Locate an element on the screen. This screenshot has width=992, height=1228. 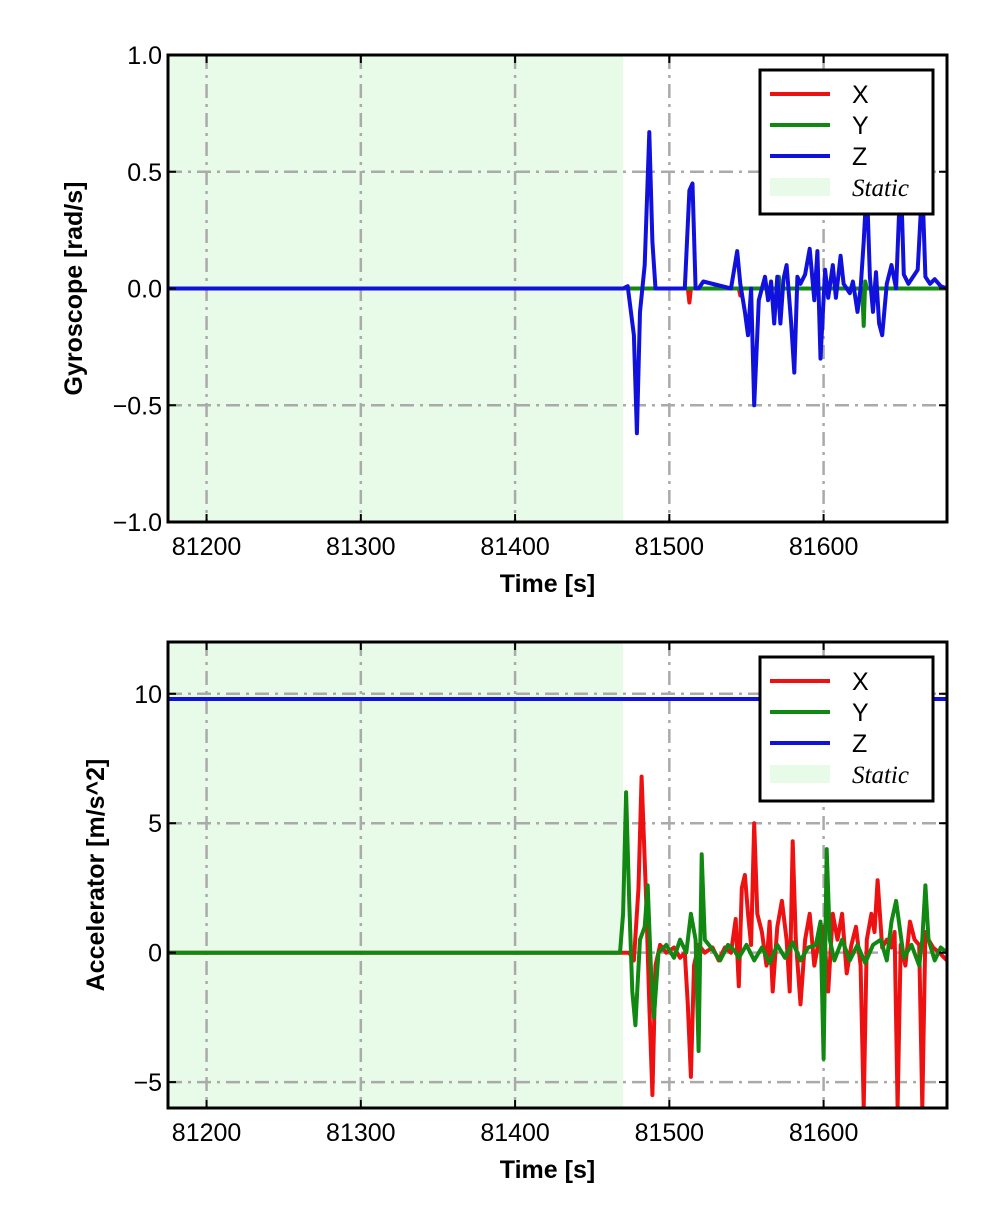
y-tick-label: −0.5 is located at coordinates (137, 406).